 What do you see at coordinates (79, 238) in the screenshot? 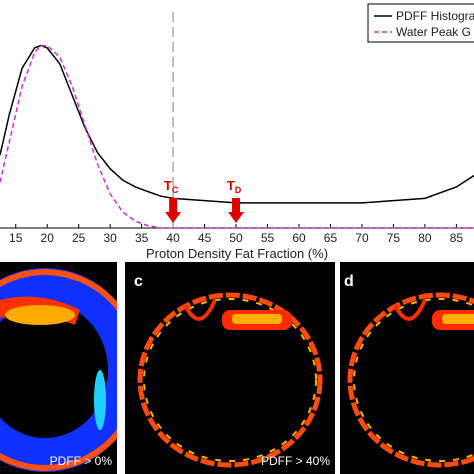
I see `x-tick-label: 25` at bounding box center [79, 238].